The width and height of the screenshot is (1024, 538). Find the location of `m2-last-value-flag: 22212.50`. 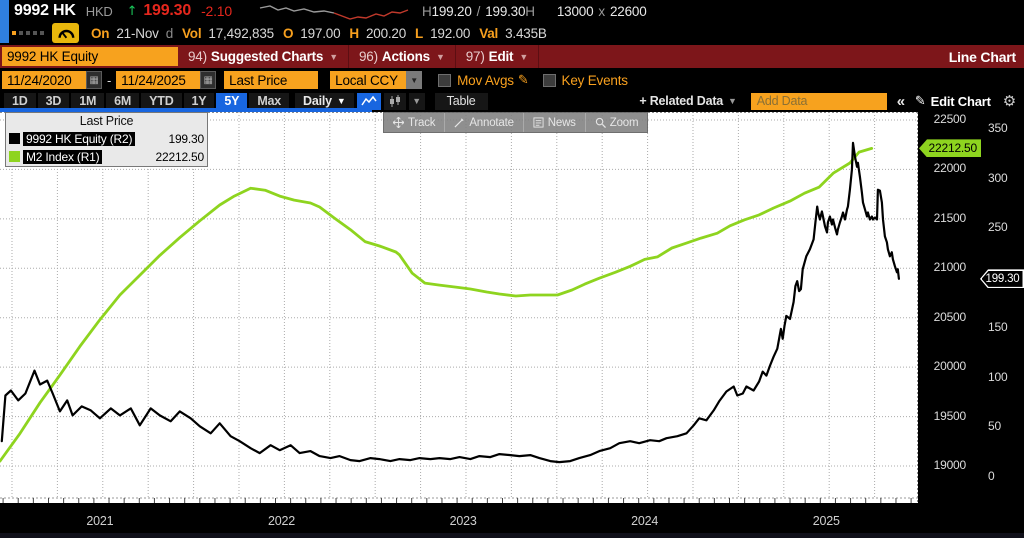

m2-last-value-flag: 22212.50 is located at coordinates (950, 148).